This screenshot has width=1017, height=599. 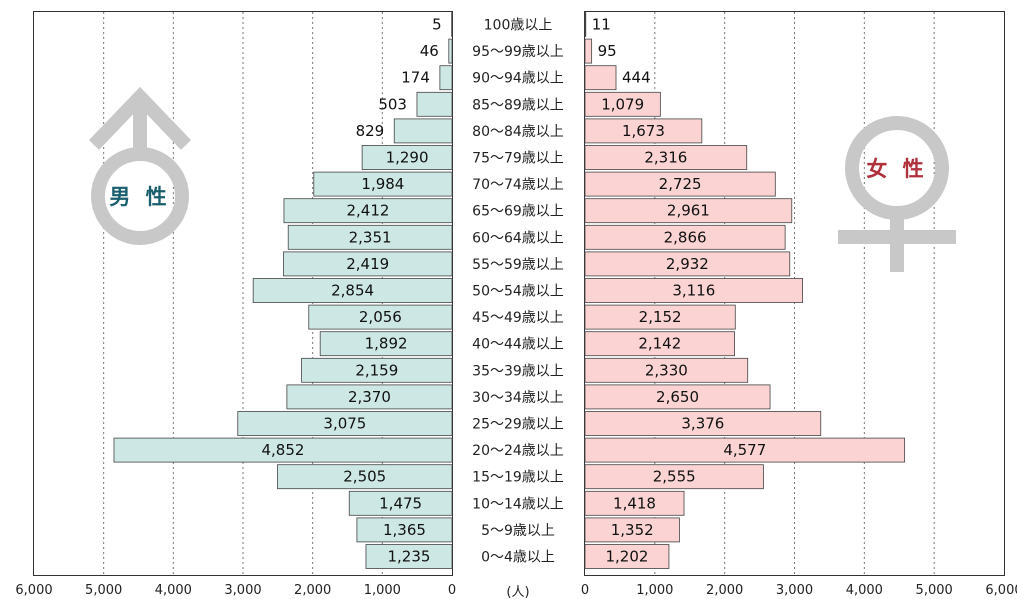 I want to click on female-value-label: 1,673, so click(x=643, y=131).